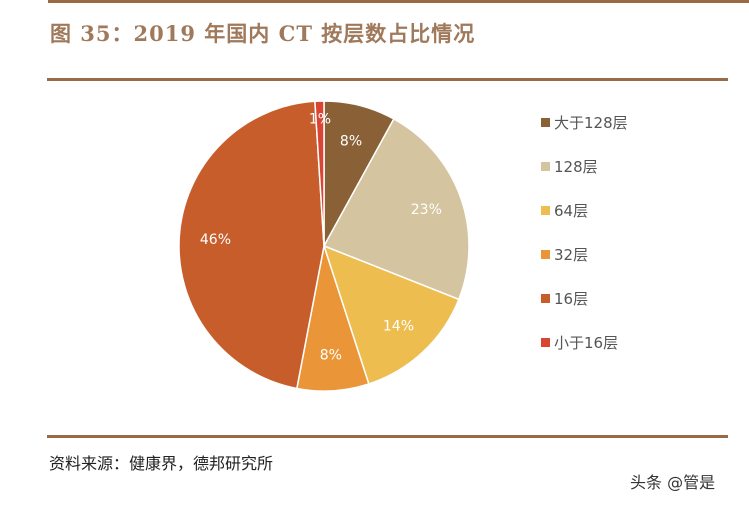  Describe the element at coordinates (576, 167) in the screenshot. I see `legend-label: 128层` at that location.